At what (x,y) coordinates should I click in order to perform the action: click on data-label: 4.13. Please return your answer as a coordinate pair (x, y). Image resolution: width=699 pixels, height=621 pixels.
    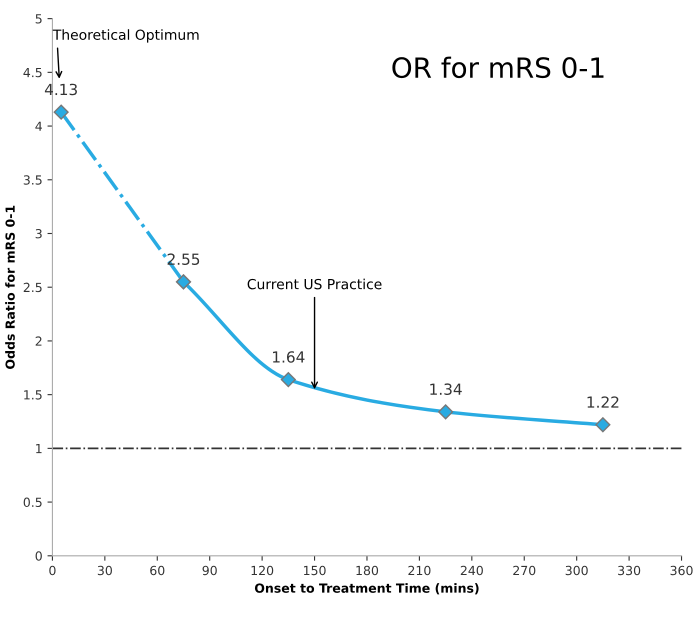
    Looking at the image, I should click on (60, 90).